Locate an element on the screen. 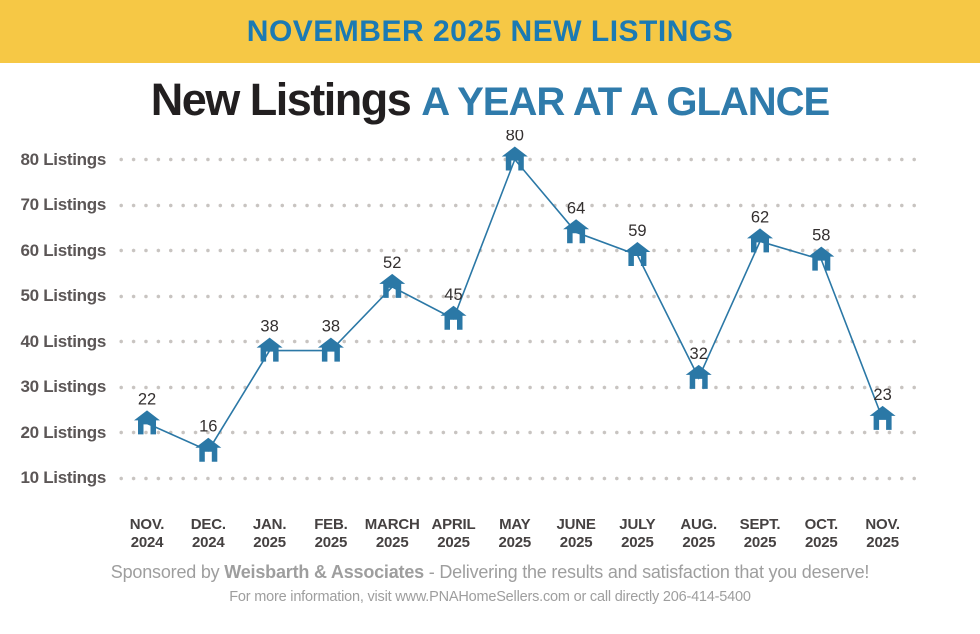  x-axis-tick-label: APRIL 2025 is located at coordinates (454, 534).